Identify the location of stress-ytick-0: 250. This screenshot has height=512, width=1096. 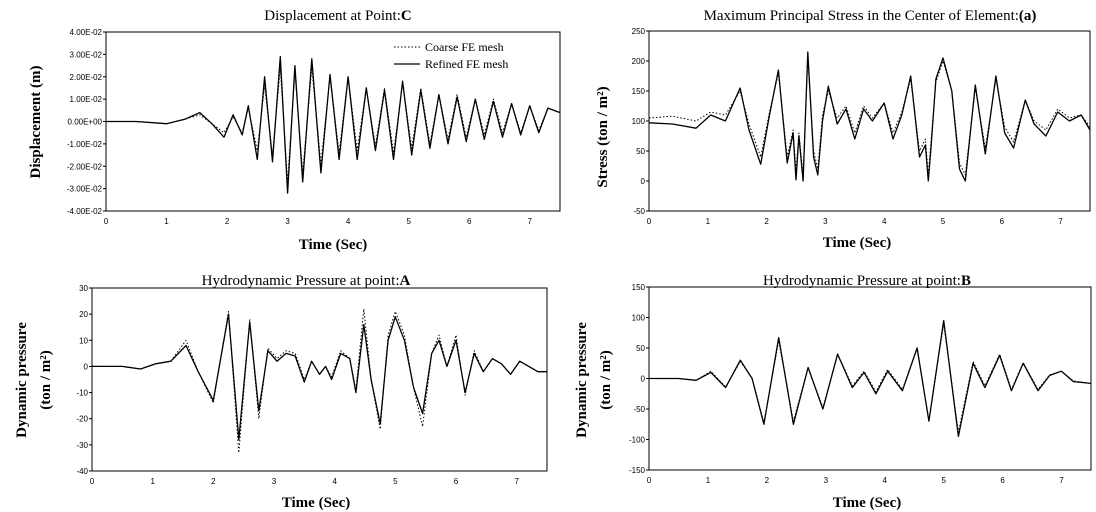
(639, 31).